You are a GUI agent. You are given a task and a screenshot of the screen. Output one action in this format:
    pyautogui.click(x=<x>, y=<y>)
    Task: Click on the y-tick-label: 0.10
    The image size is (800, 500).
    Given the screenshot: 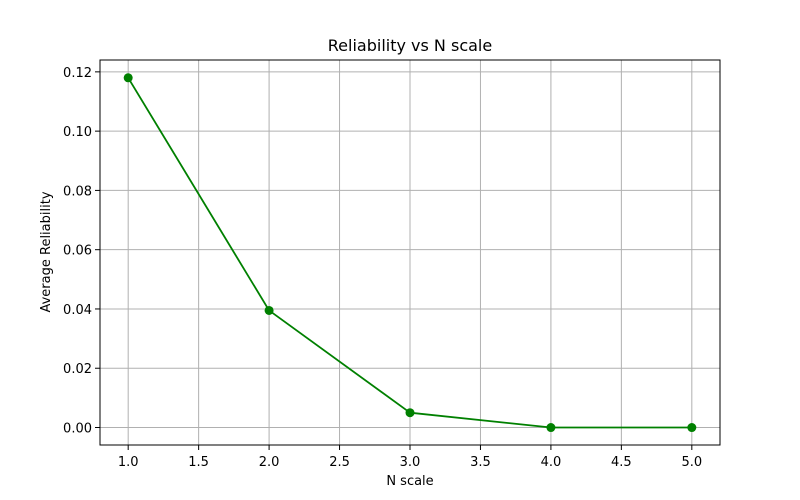 What is the action you would take?
    pyautogui.click(x=77, y=132)
    